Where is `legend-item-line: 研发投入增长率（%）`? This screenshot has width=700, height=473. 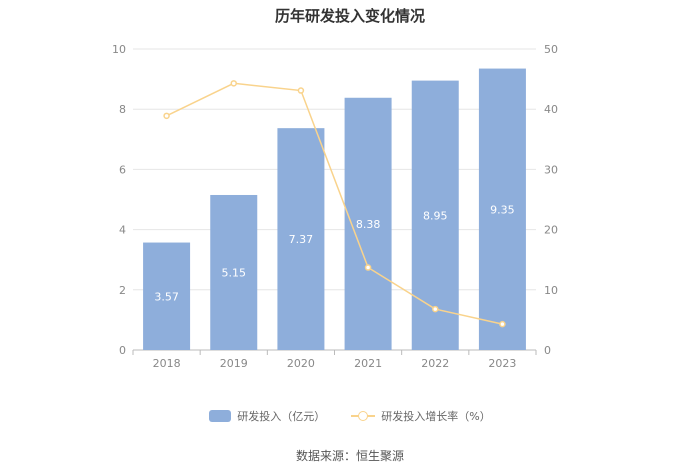 legend-item-line: 研发投入增长率（%） is located at coordinates (421, 416).